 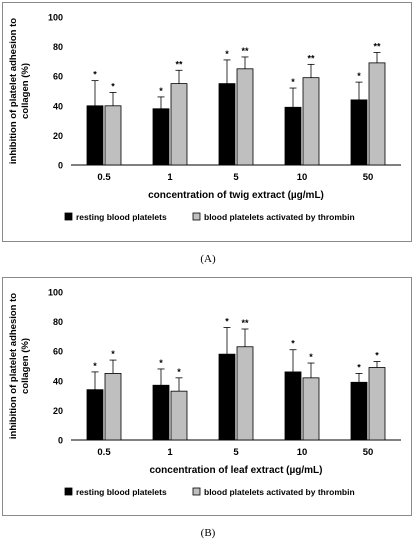 What do you see at coordinates (208, 533) in the screenshot?
I see `panel-caption-b: (B)` at bounding box center [208, 533].